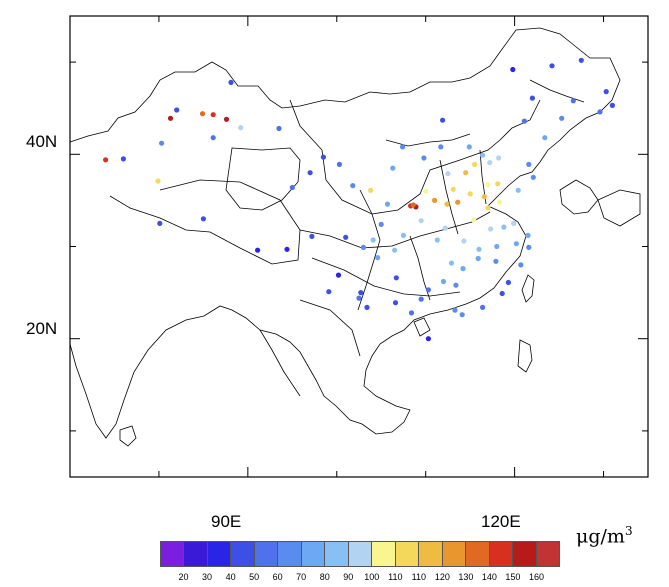  Describe the element at coordinates (442, 577) in the screenshot. I see `colorbar-tick-label: 120` at that location.